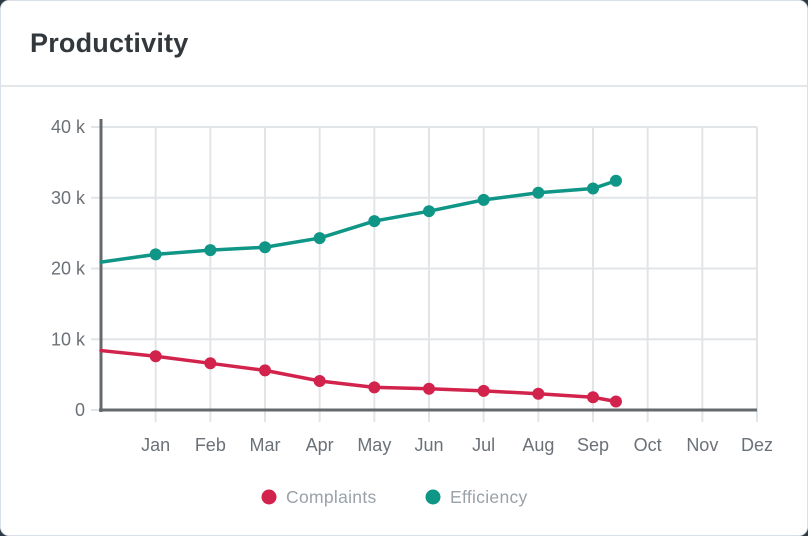 This screenshot has height=536, width=808. I want to click on page-title: Productivity, so click(109, 42).